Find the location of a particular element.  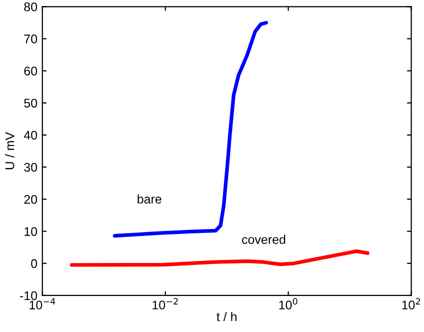

series-label: covered is located at coordinates (264, 239).